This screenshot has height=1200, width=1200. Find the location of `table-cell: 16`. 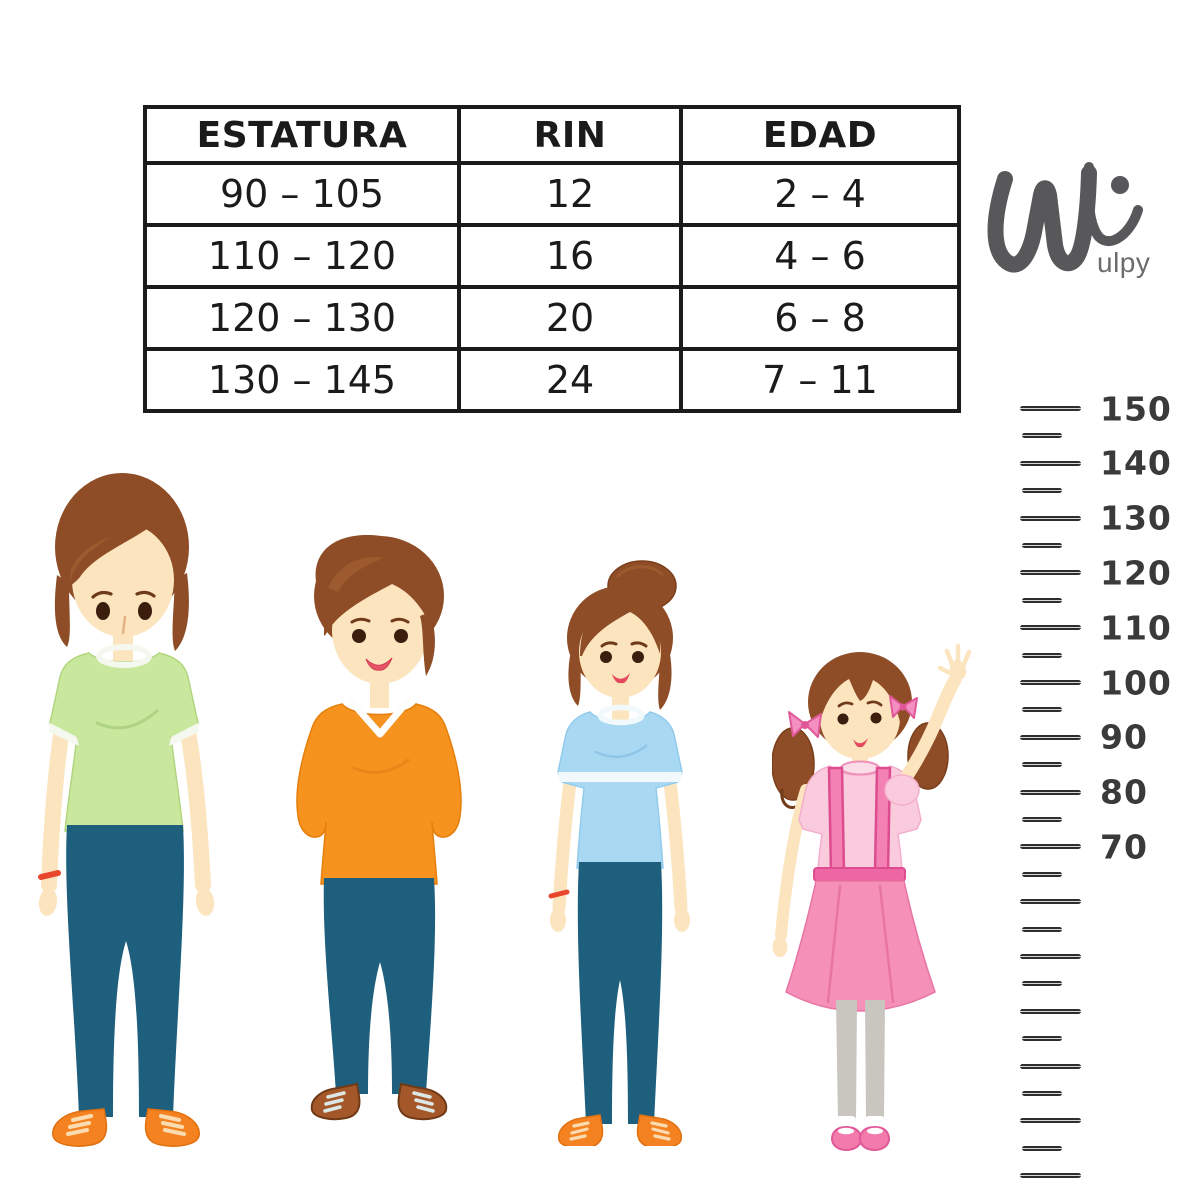

table-cell: 16 is located at coordinates (570, 256).